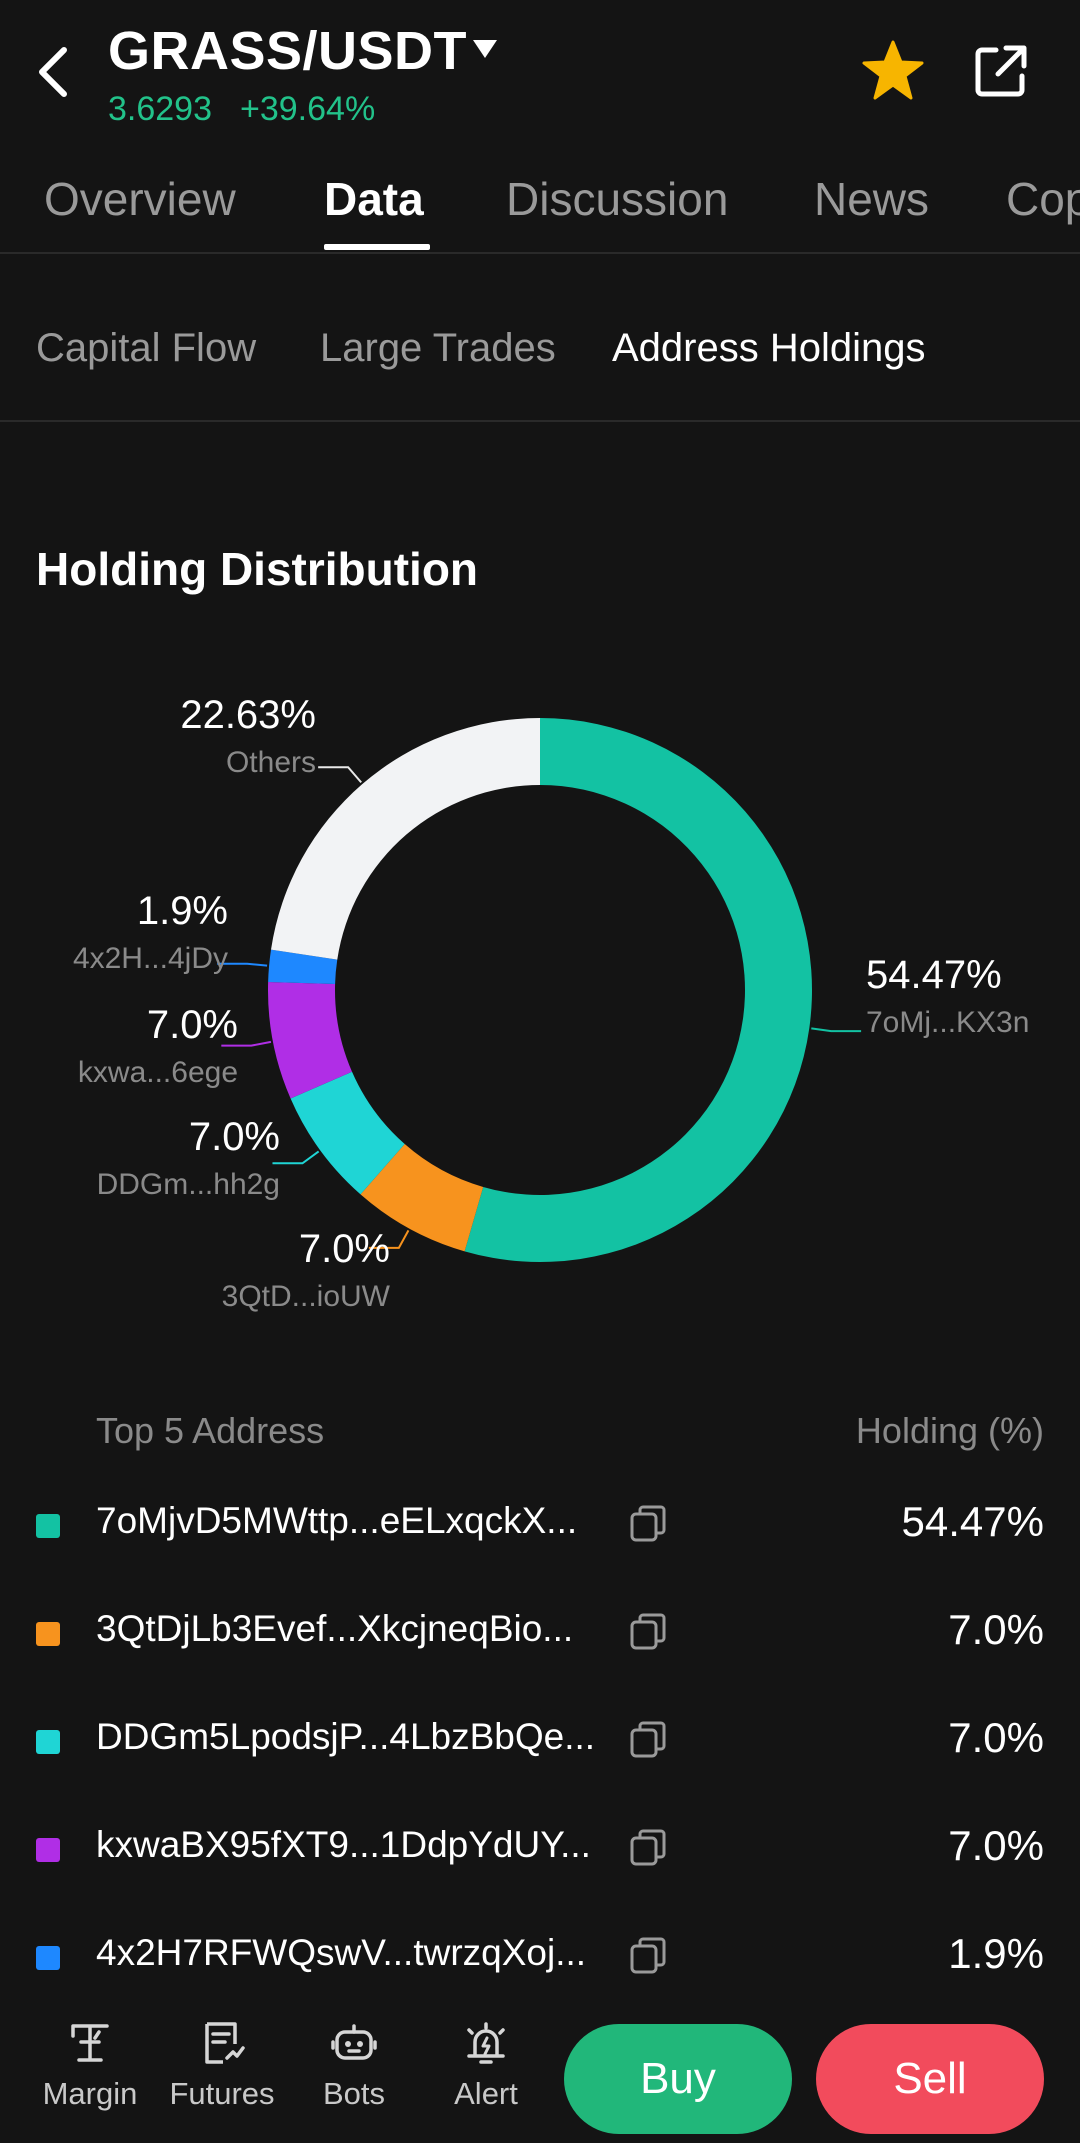  Describe the element at coordinates (222, 2093) in the screenshot. I see `nav-label: Futures` at that location.